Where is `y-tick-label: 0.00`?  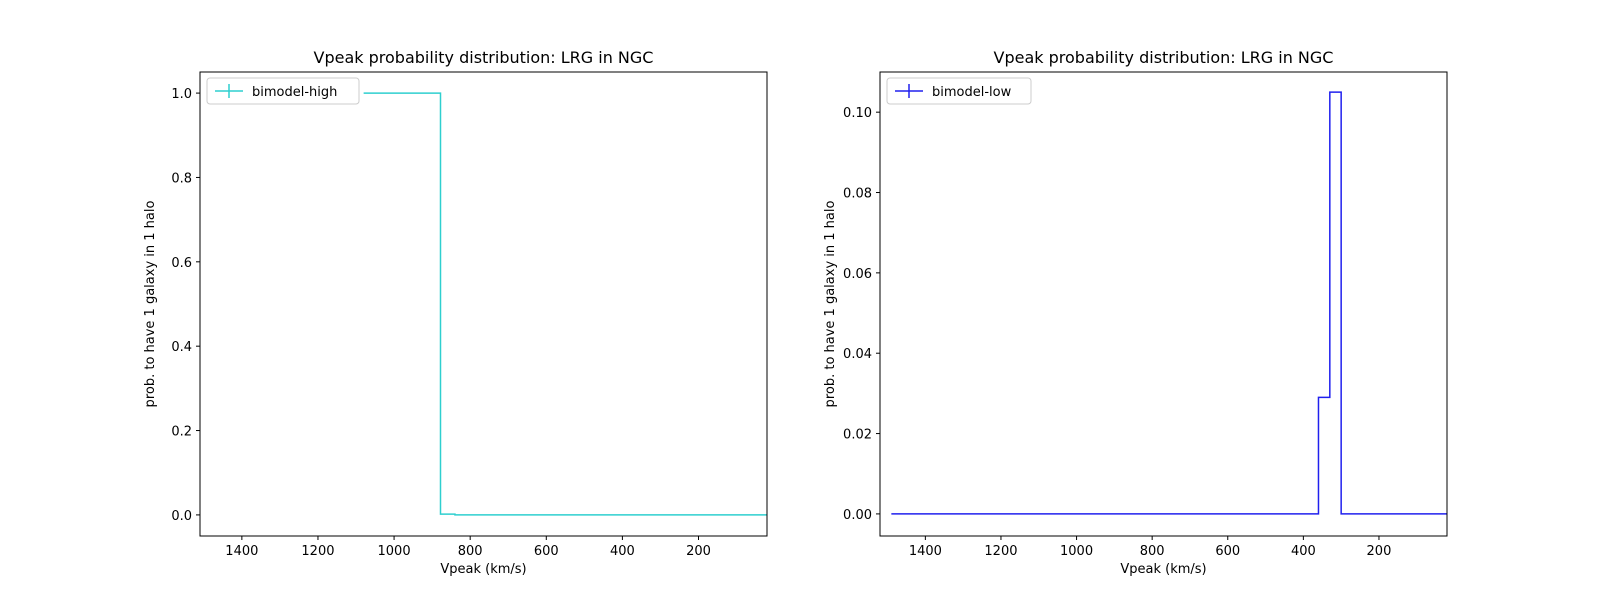
y-tick-label: 0.00 is located at coordinates (857, 515).